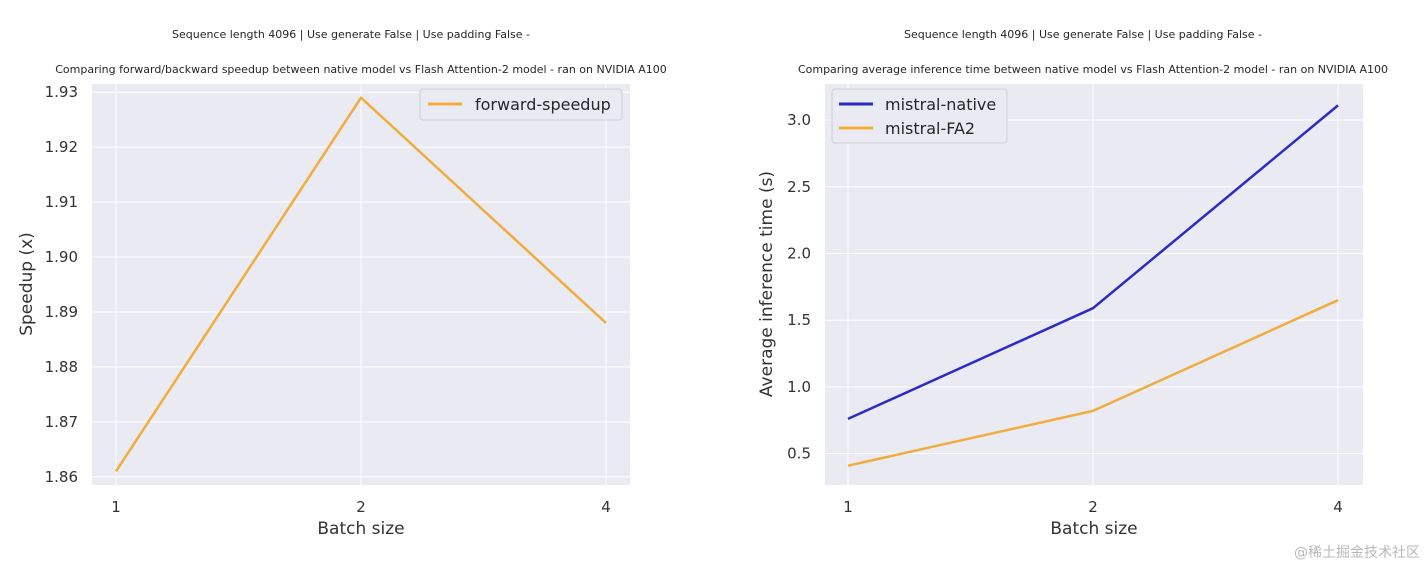  Describe the element at coordinates (930, 128) in the screenshot. I see `chart1-legend-label-mistral-fa2: mistral-FA2` at that location.